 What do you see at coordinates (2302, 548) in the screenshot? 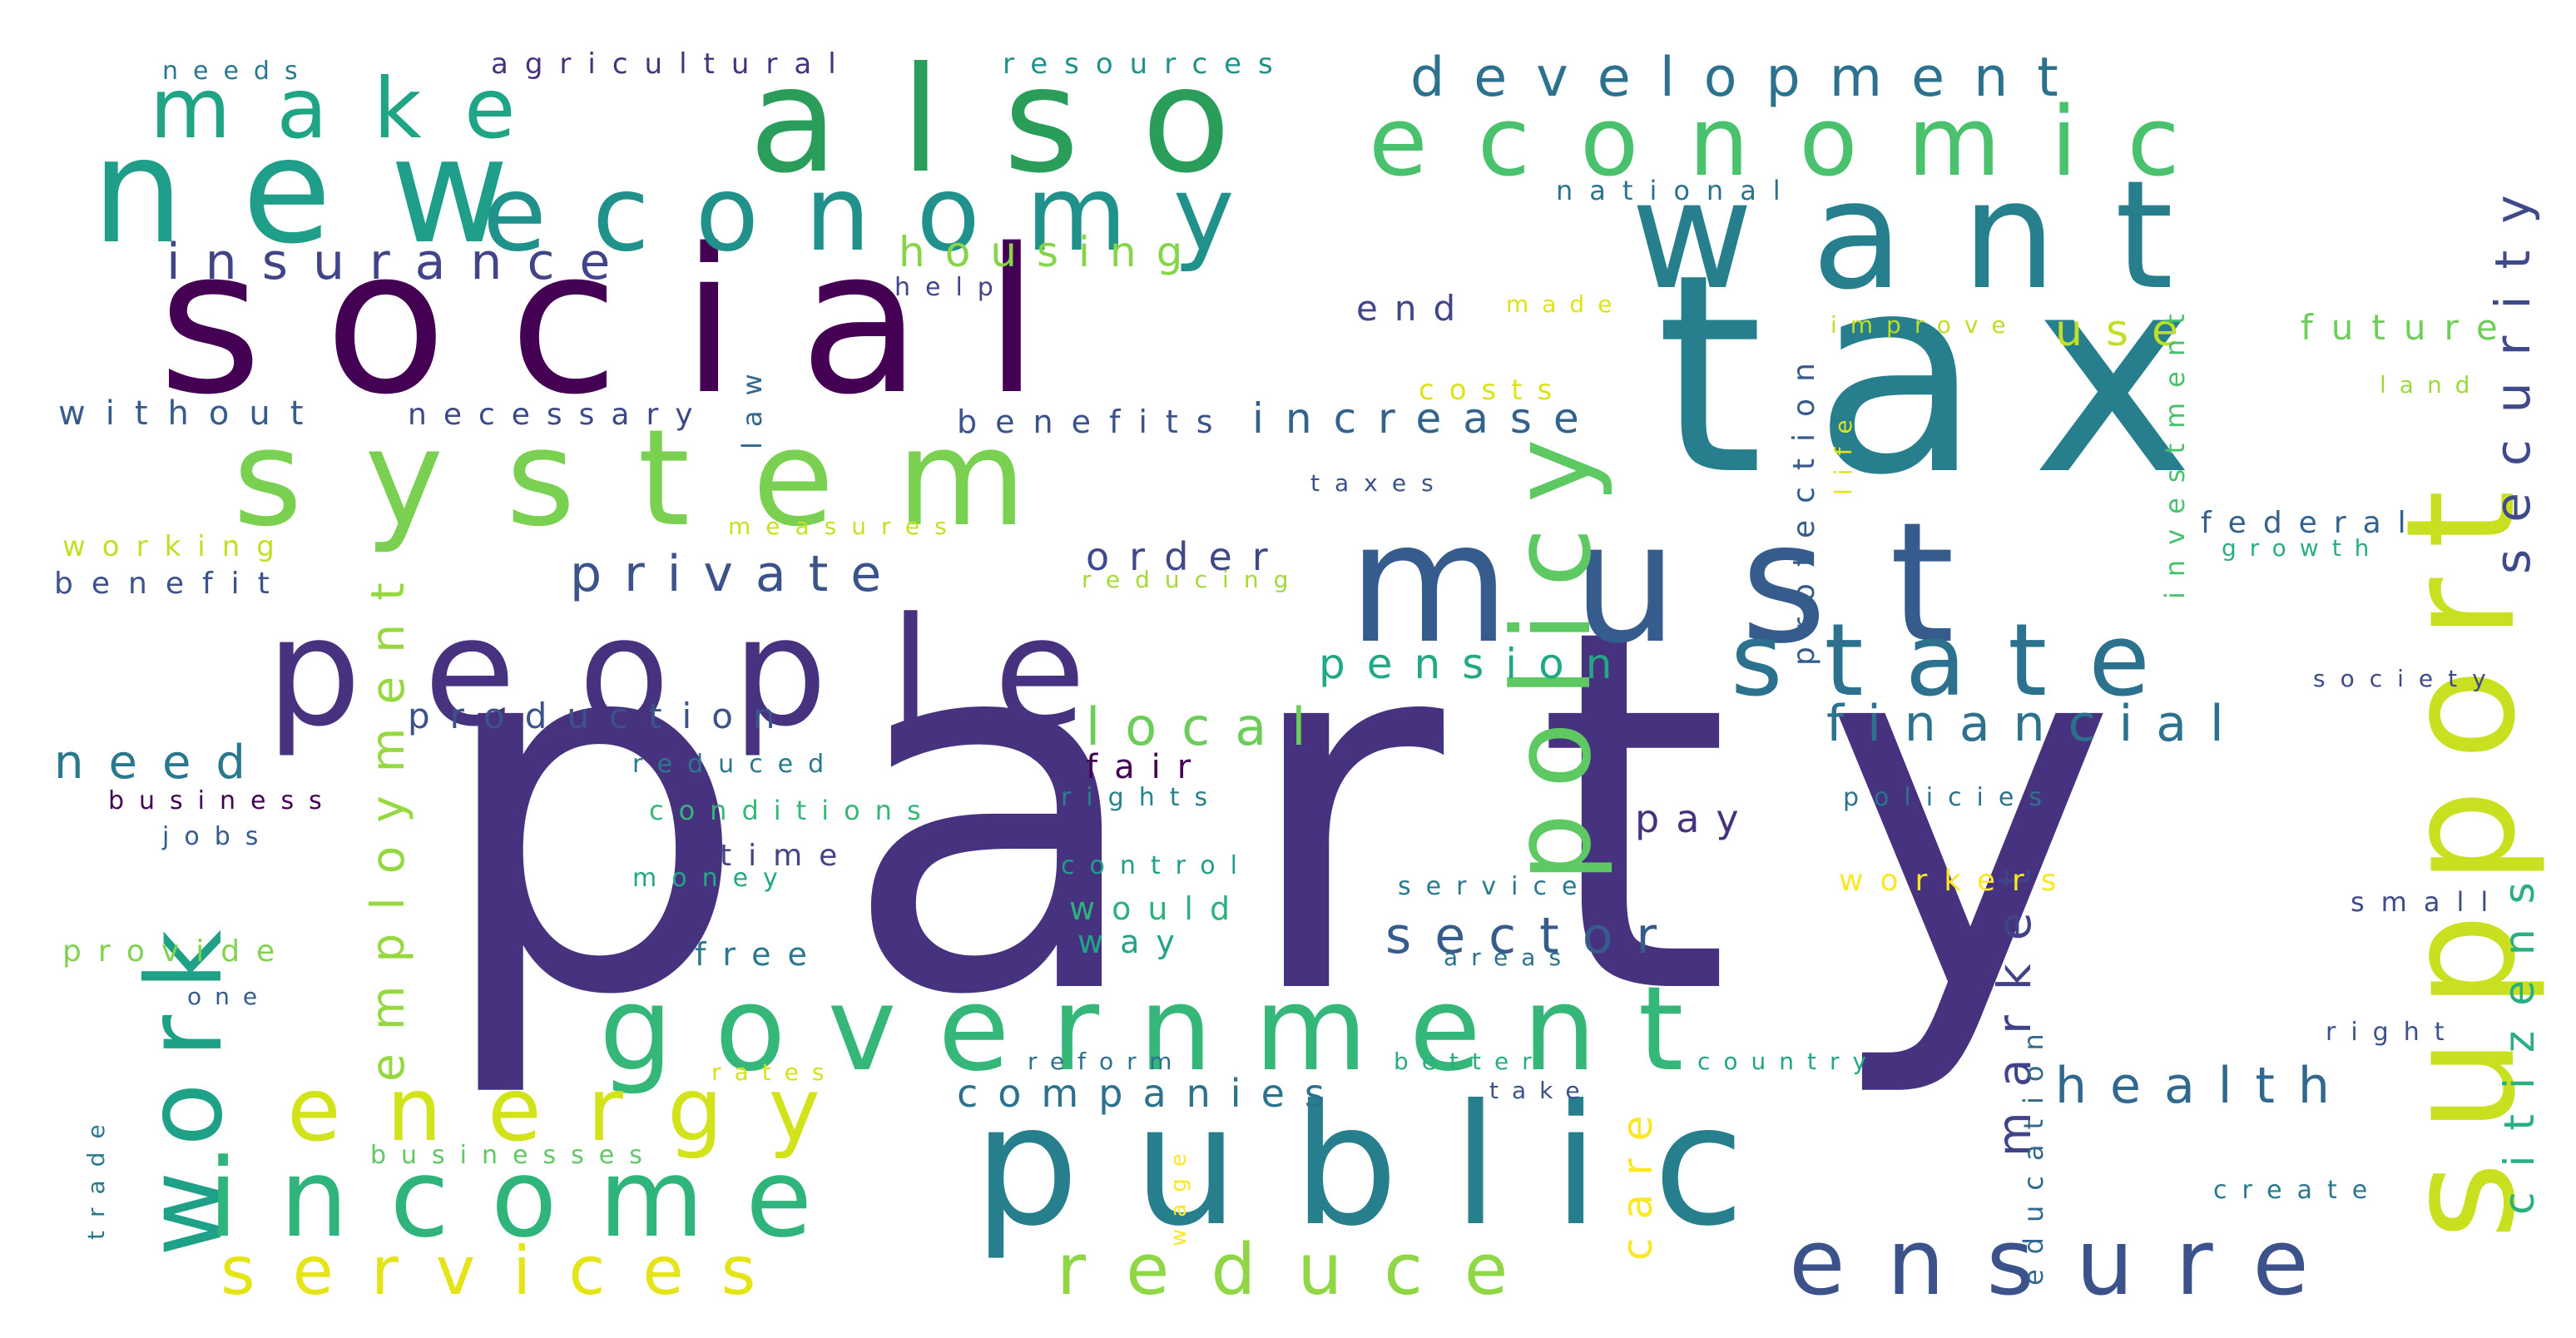
I see `word-growth: growth` at bounding box center [2302, 548].